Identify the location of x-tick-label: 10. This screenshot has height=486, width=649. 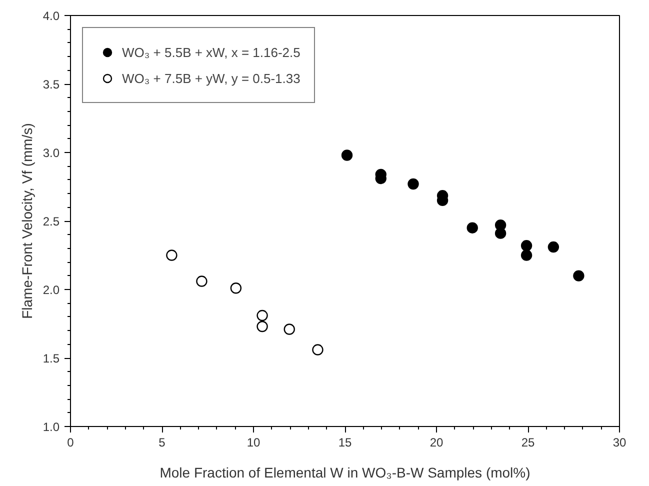
(253, 443).